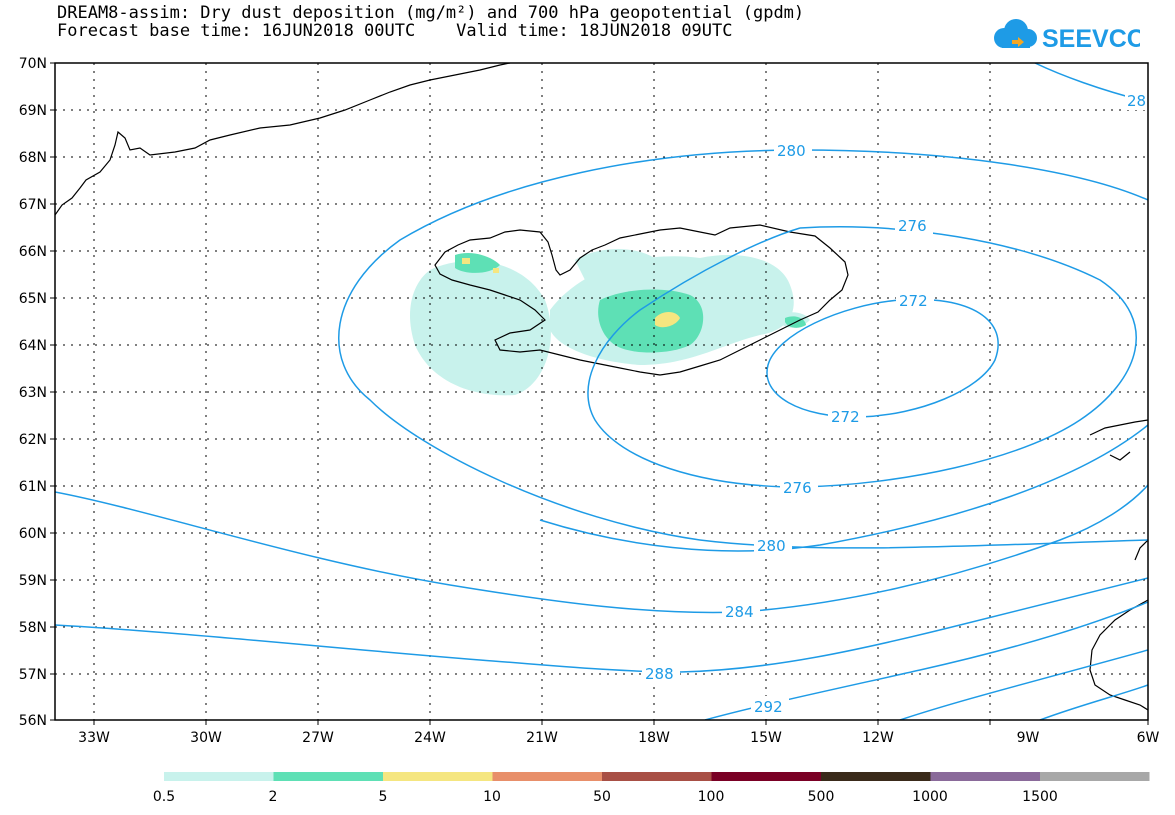 The height and width of the screenshot is (815, 1175). I want to click on lon-label: 21W, so click(542, 738).